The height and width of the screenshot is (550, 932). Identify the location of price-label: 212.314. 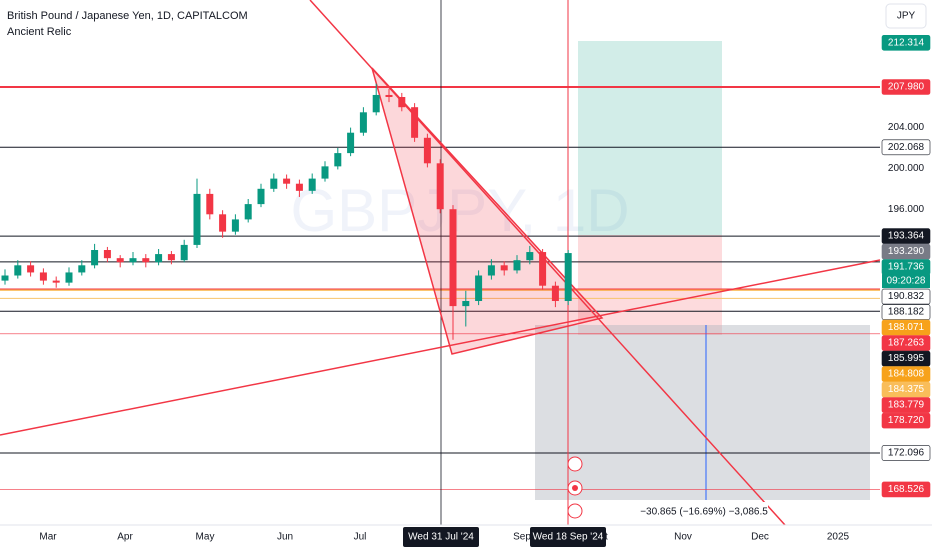
(906, 42).